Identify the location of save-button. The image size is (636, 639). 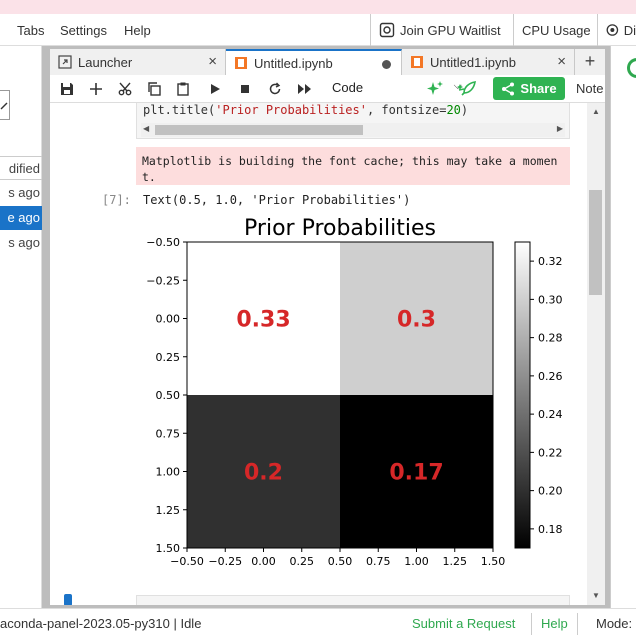
(67, 89).